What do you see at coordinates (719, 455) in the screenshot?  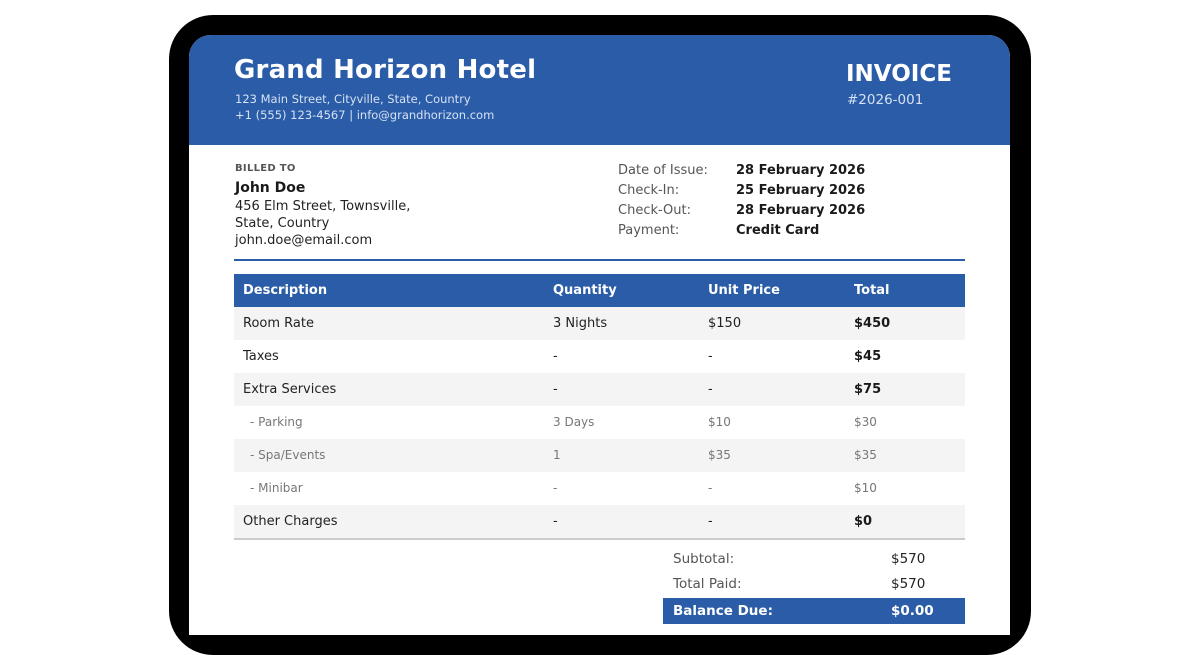 I see `subrow-unit-price: $35` at bounding box center [719, 455].